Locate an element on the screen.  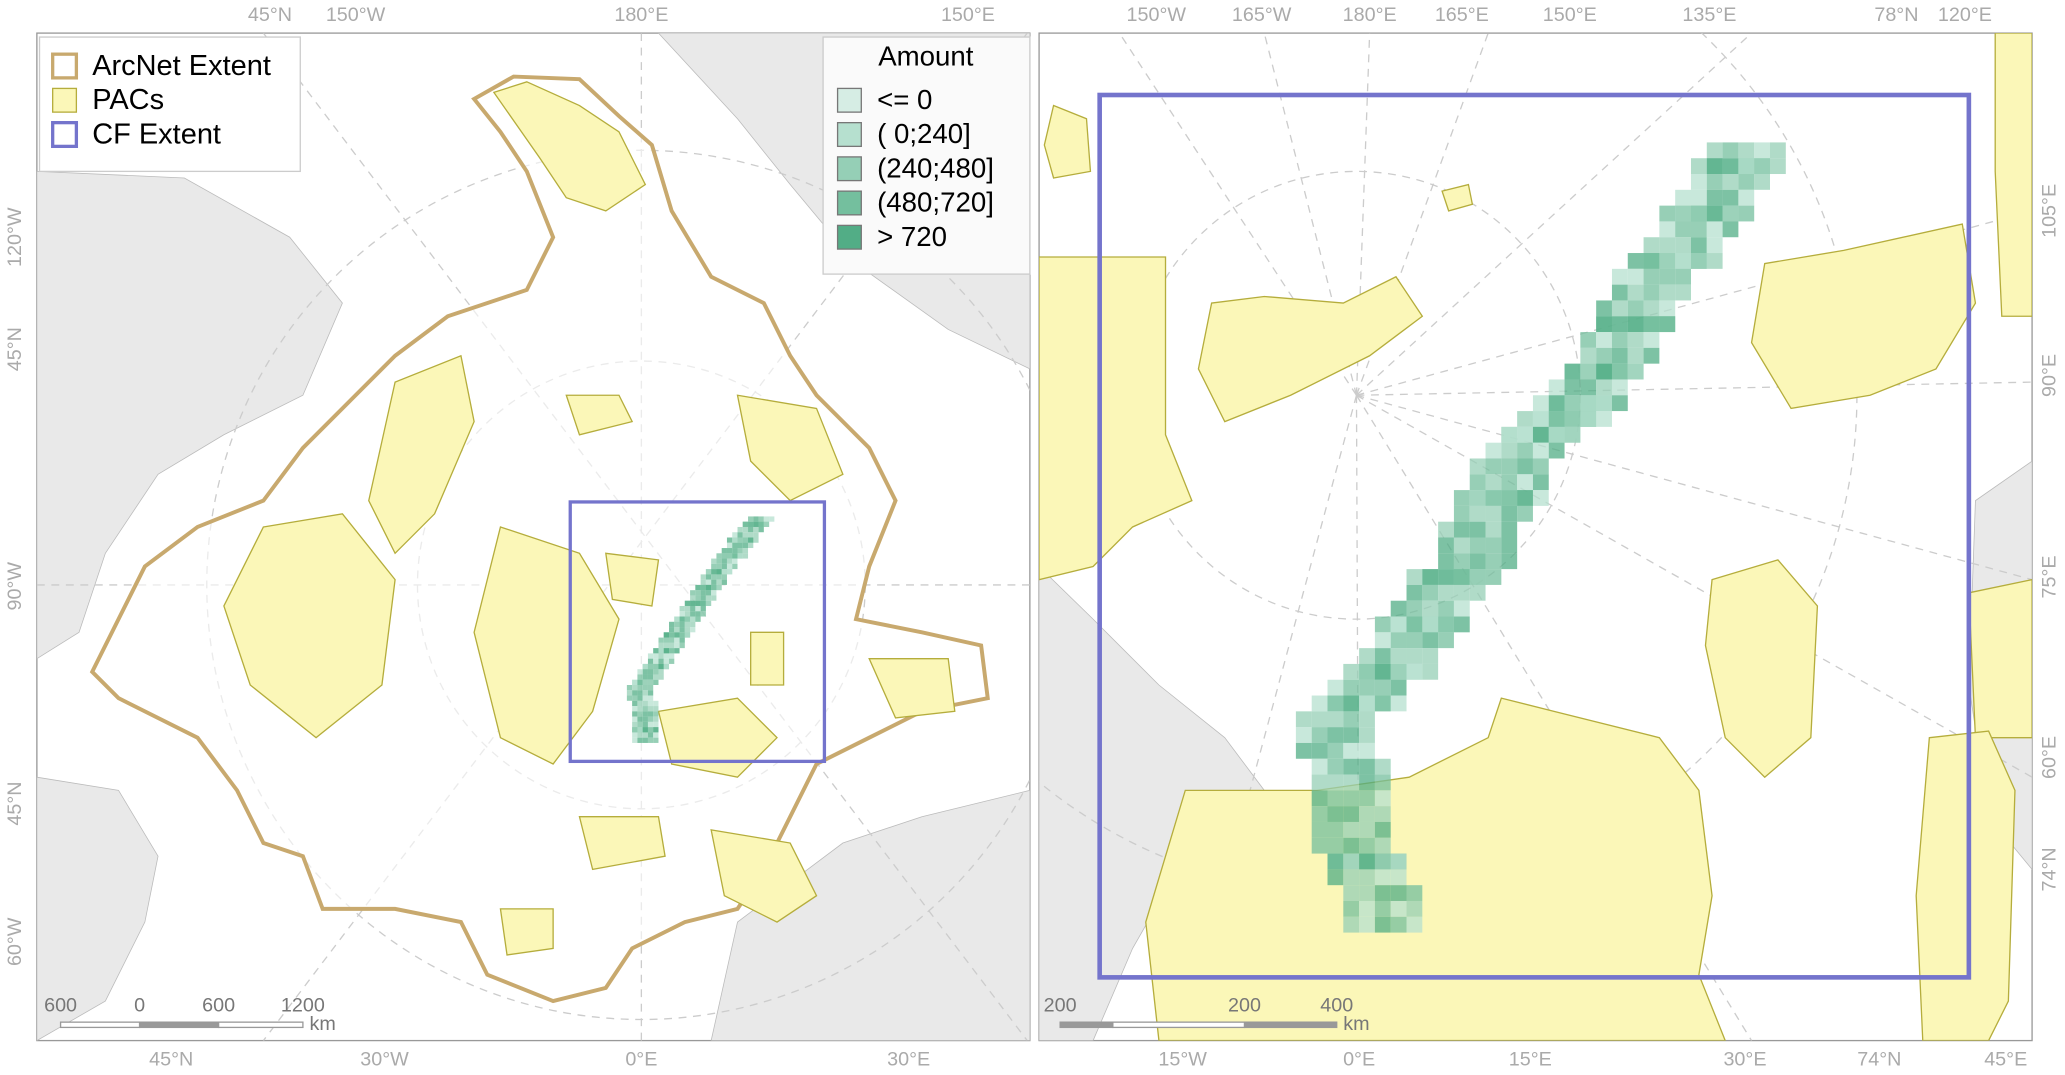
graticule-label: 105°E is located at coordinates (2050, 211).